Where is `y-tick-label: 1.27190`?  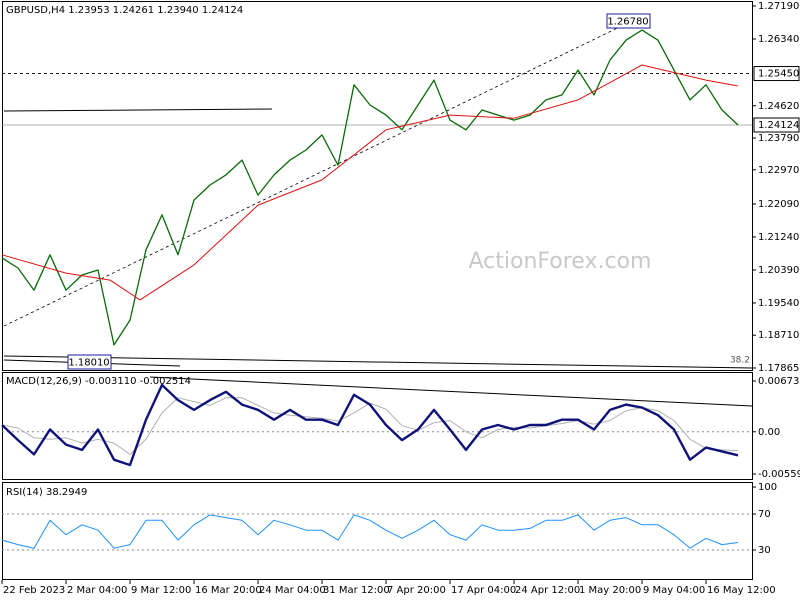 y-tick-label: 1.27190 is located at coordinates (778, 6).